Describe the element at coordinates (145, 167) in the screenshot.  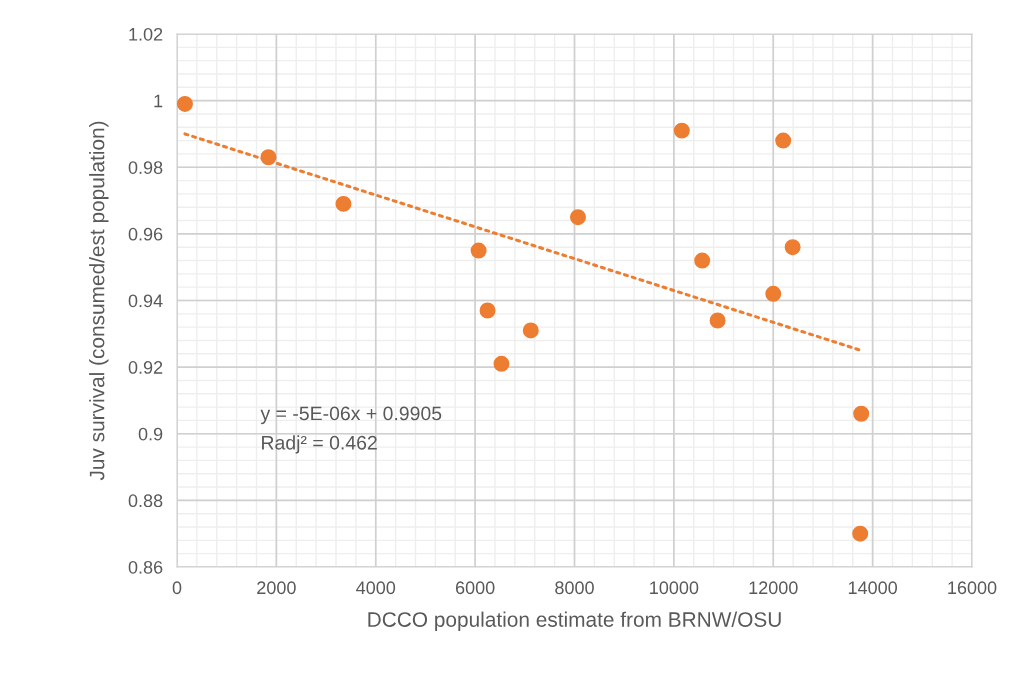
I see `y-tick-label: 0.98` at that location.